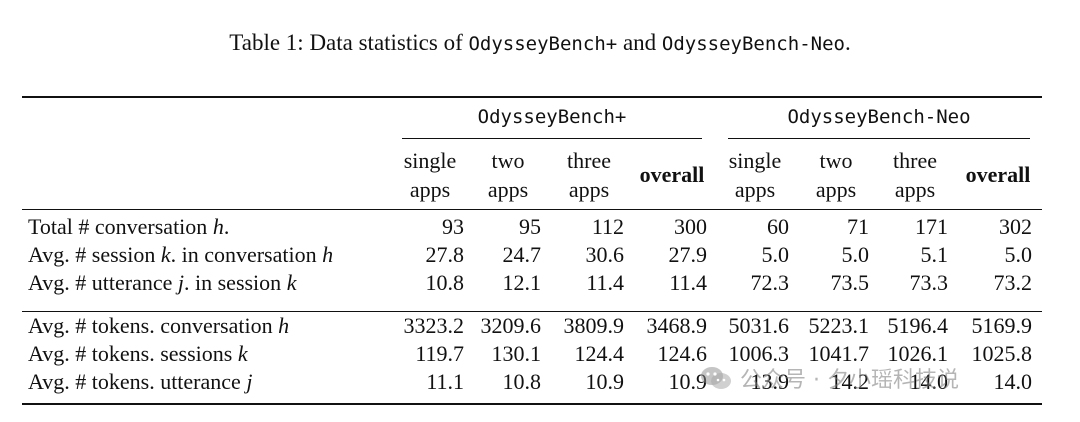 The width and height of the screenshot is (1080, 422). What do you see at coordinates (445, 254) in the screenshot?
I see `table-cell: 27.8` at bounding box center [445, 254].